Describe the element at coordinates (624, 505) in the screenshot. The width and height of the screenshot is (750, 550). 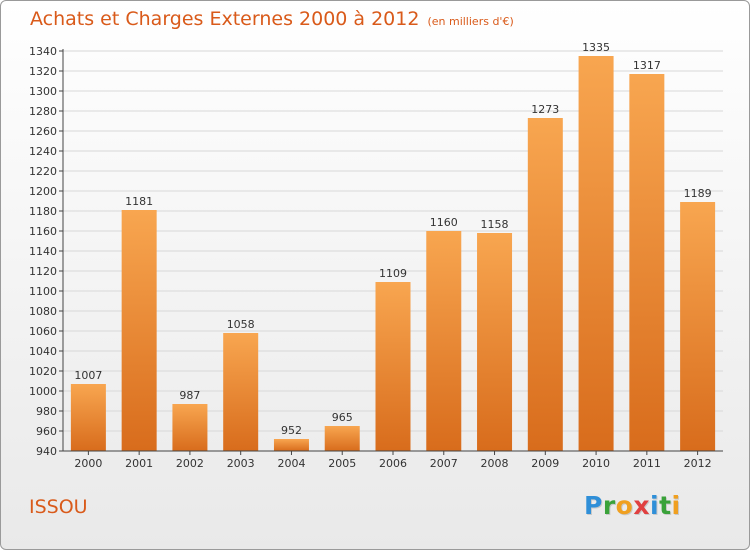
I see `logo-letter: o` at that location.